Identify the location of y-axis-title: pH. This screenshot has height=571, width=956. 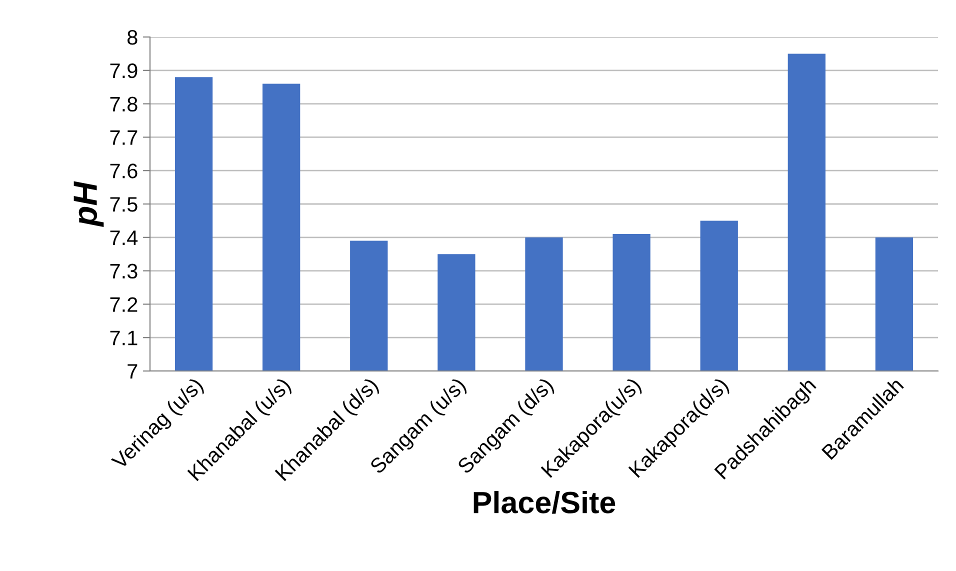
(89, 204).